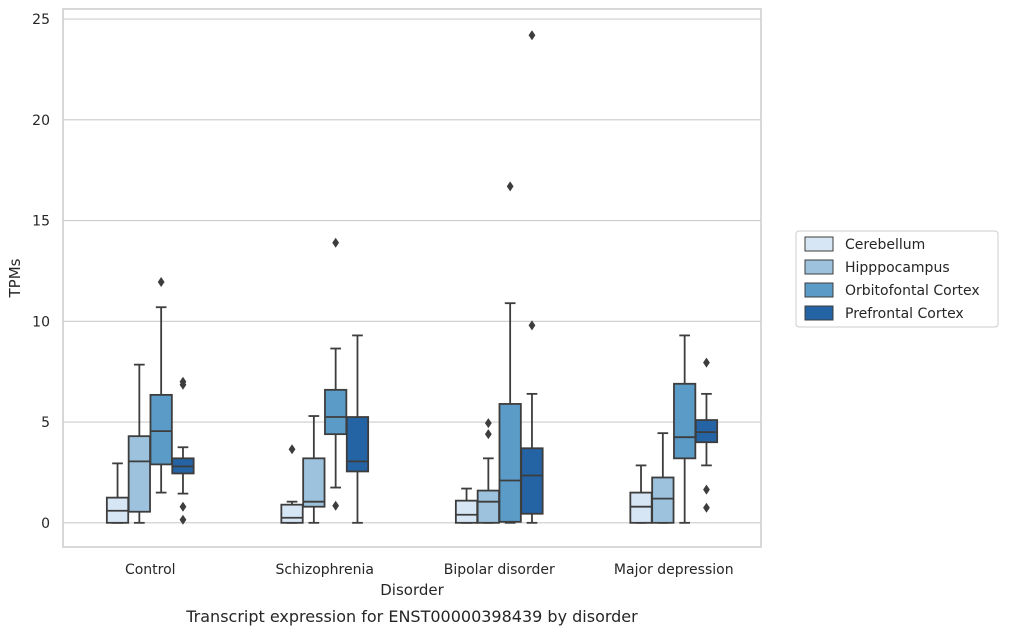 This screenshot has height=634, width=1009. What do you see at coordinates (150, 570) in the screenshot?
I see `x-tick-label: Control` at bounding box center [150, 570].